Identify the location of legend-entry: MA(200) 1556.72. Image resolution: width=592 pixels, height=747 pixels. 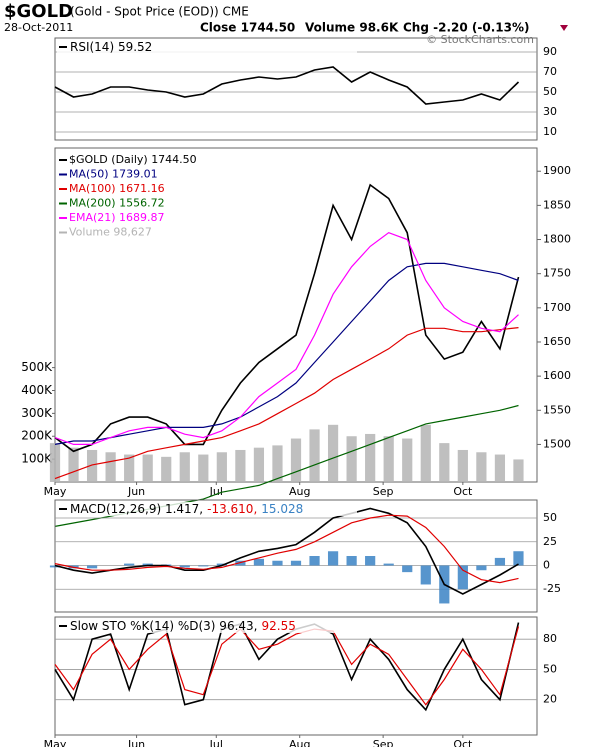
(117, 203).